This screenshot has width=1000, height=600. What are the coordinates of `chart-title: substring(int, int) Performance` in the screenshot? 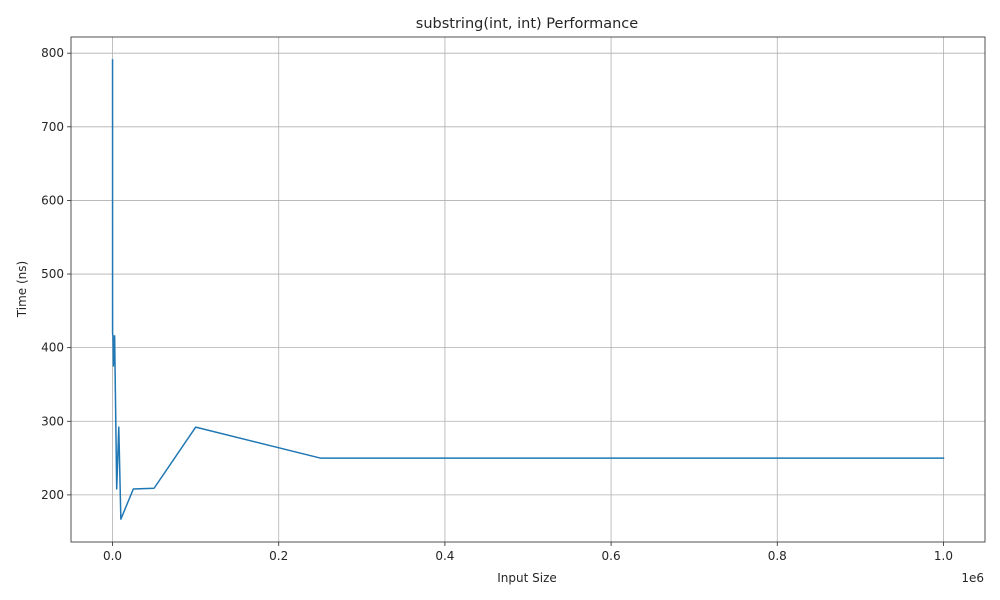 It's located at (527, 24).